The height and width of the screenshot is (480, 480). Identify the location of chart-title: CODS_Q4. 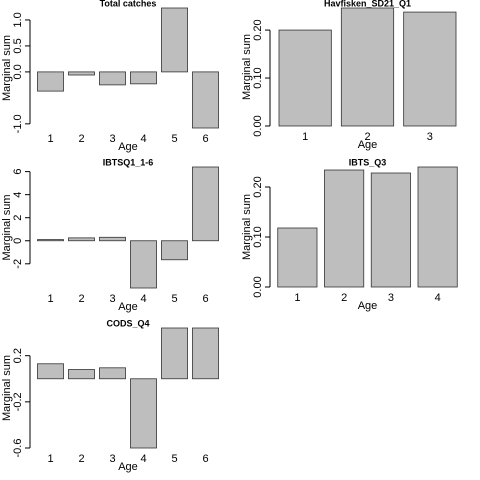
(127, 323).